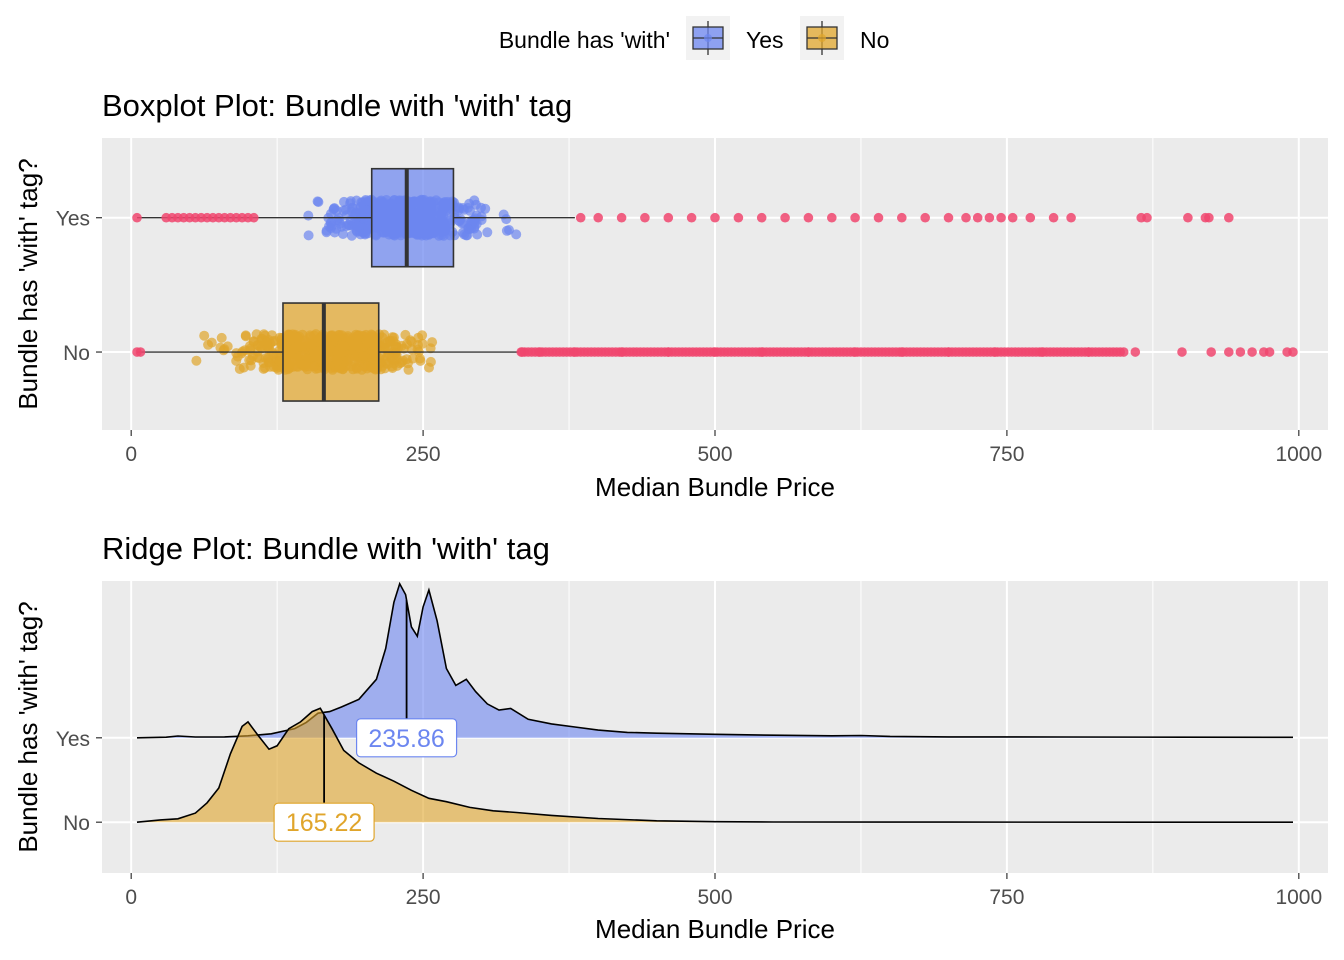  I want to click on ridge-x-axis-label: Median Bundle Price, so click(715, 929).